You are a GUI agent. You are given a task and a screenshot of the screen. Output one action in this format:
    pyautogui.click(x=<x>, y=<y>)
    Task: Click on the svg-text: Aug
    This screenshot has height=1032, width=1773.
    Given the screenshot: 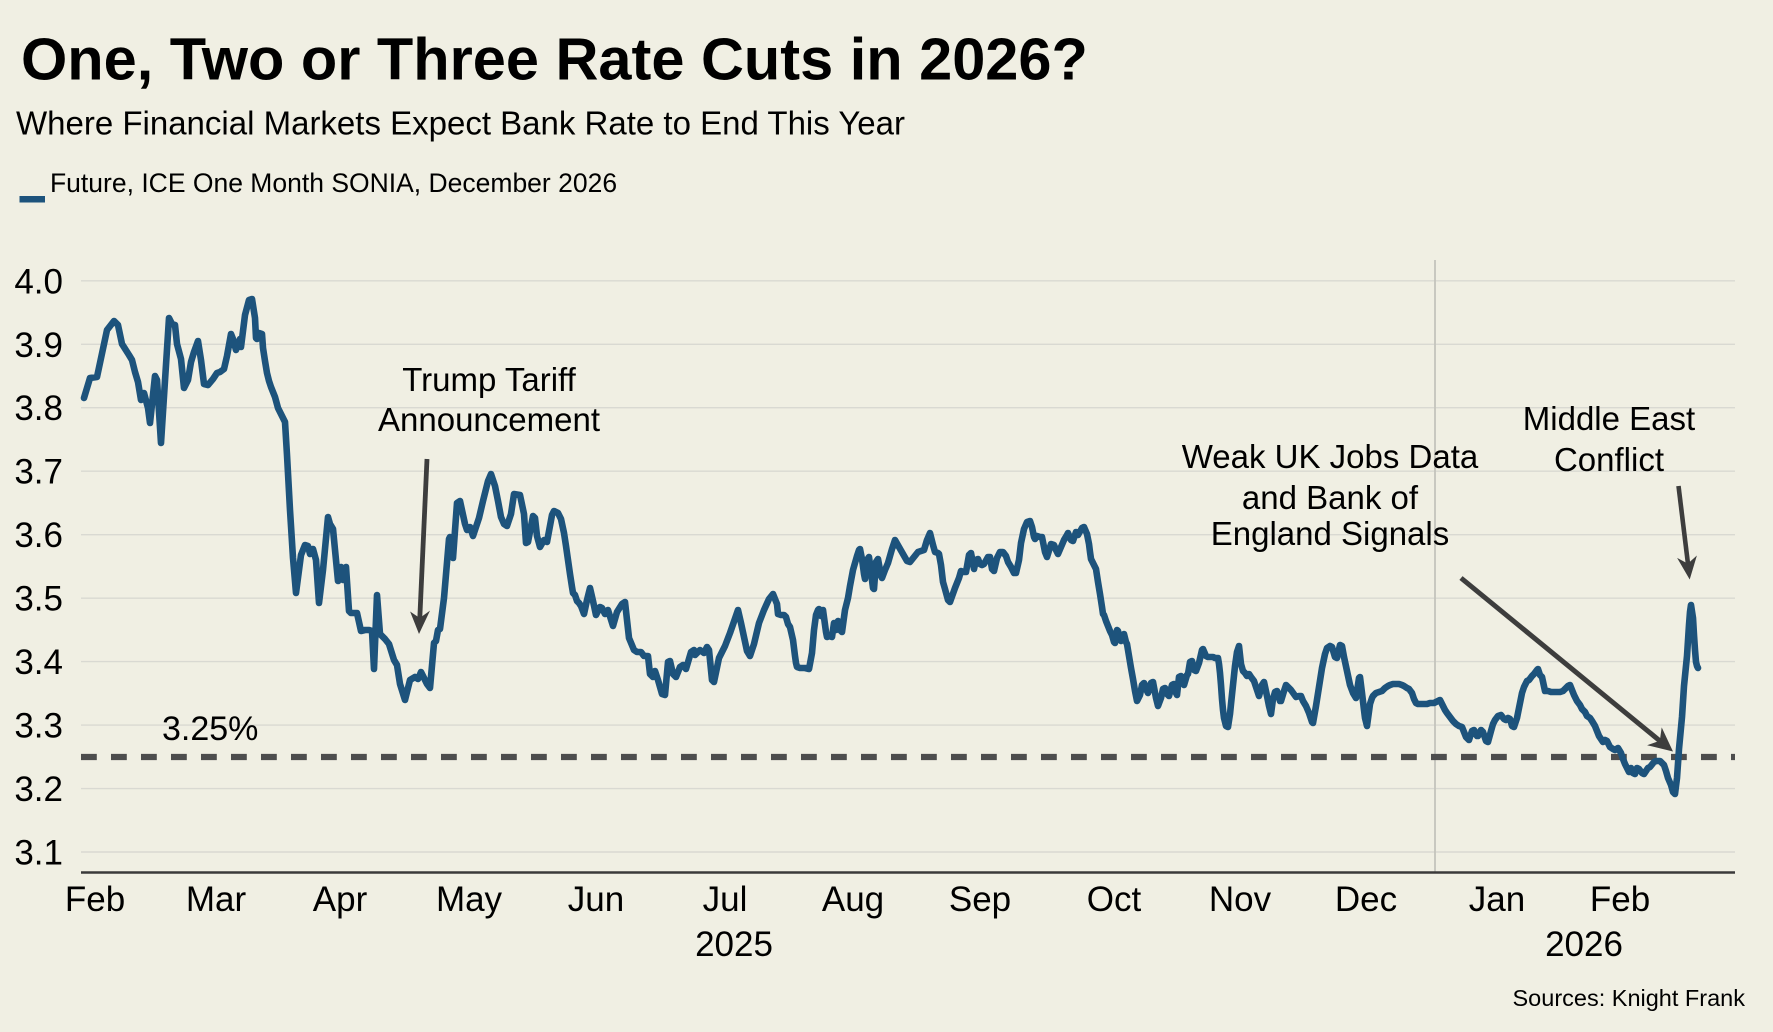 What is the action you would take?
    pyautogui.click(x=853, y=899)
    